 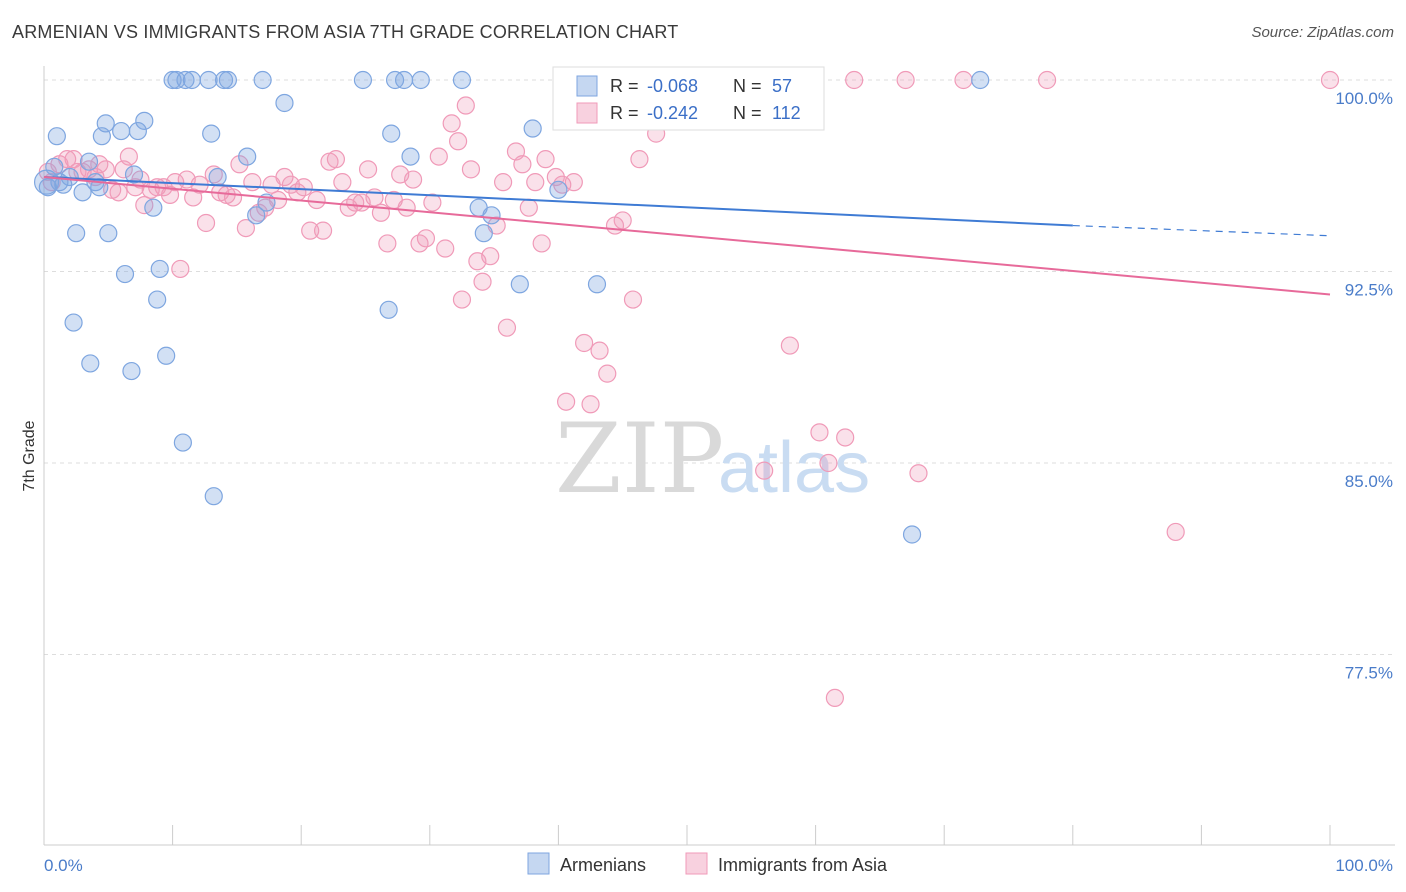 What do you see at coordinates (786, 113) in the screenshot?
I see `stats-legend-n-value-1: 112` at bounding box center [786, 113].